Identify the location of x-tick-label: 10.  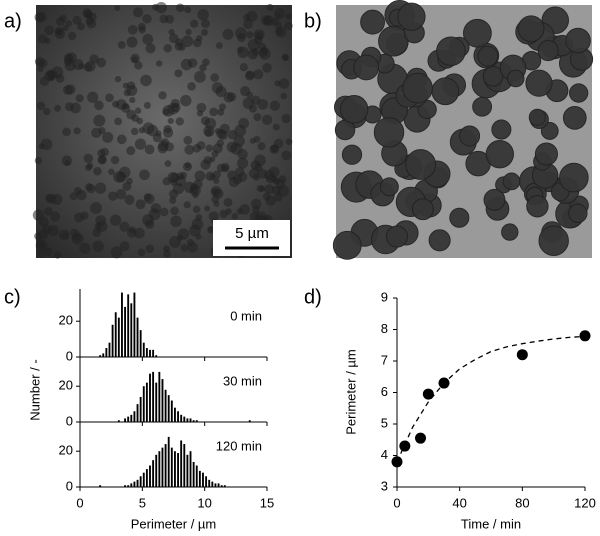
(204, 502).